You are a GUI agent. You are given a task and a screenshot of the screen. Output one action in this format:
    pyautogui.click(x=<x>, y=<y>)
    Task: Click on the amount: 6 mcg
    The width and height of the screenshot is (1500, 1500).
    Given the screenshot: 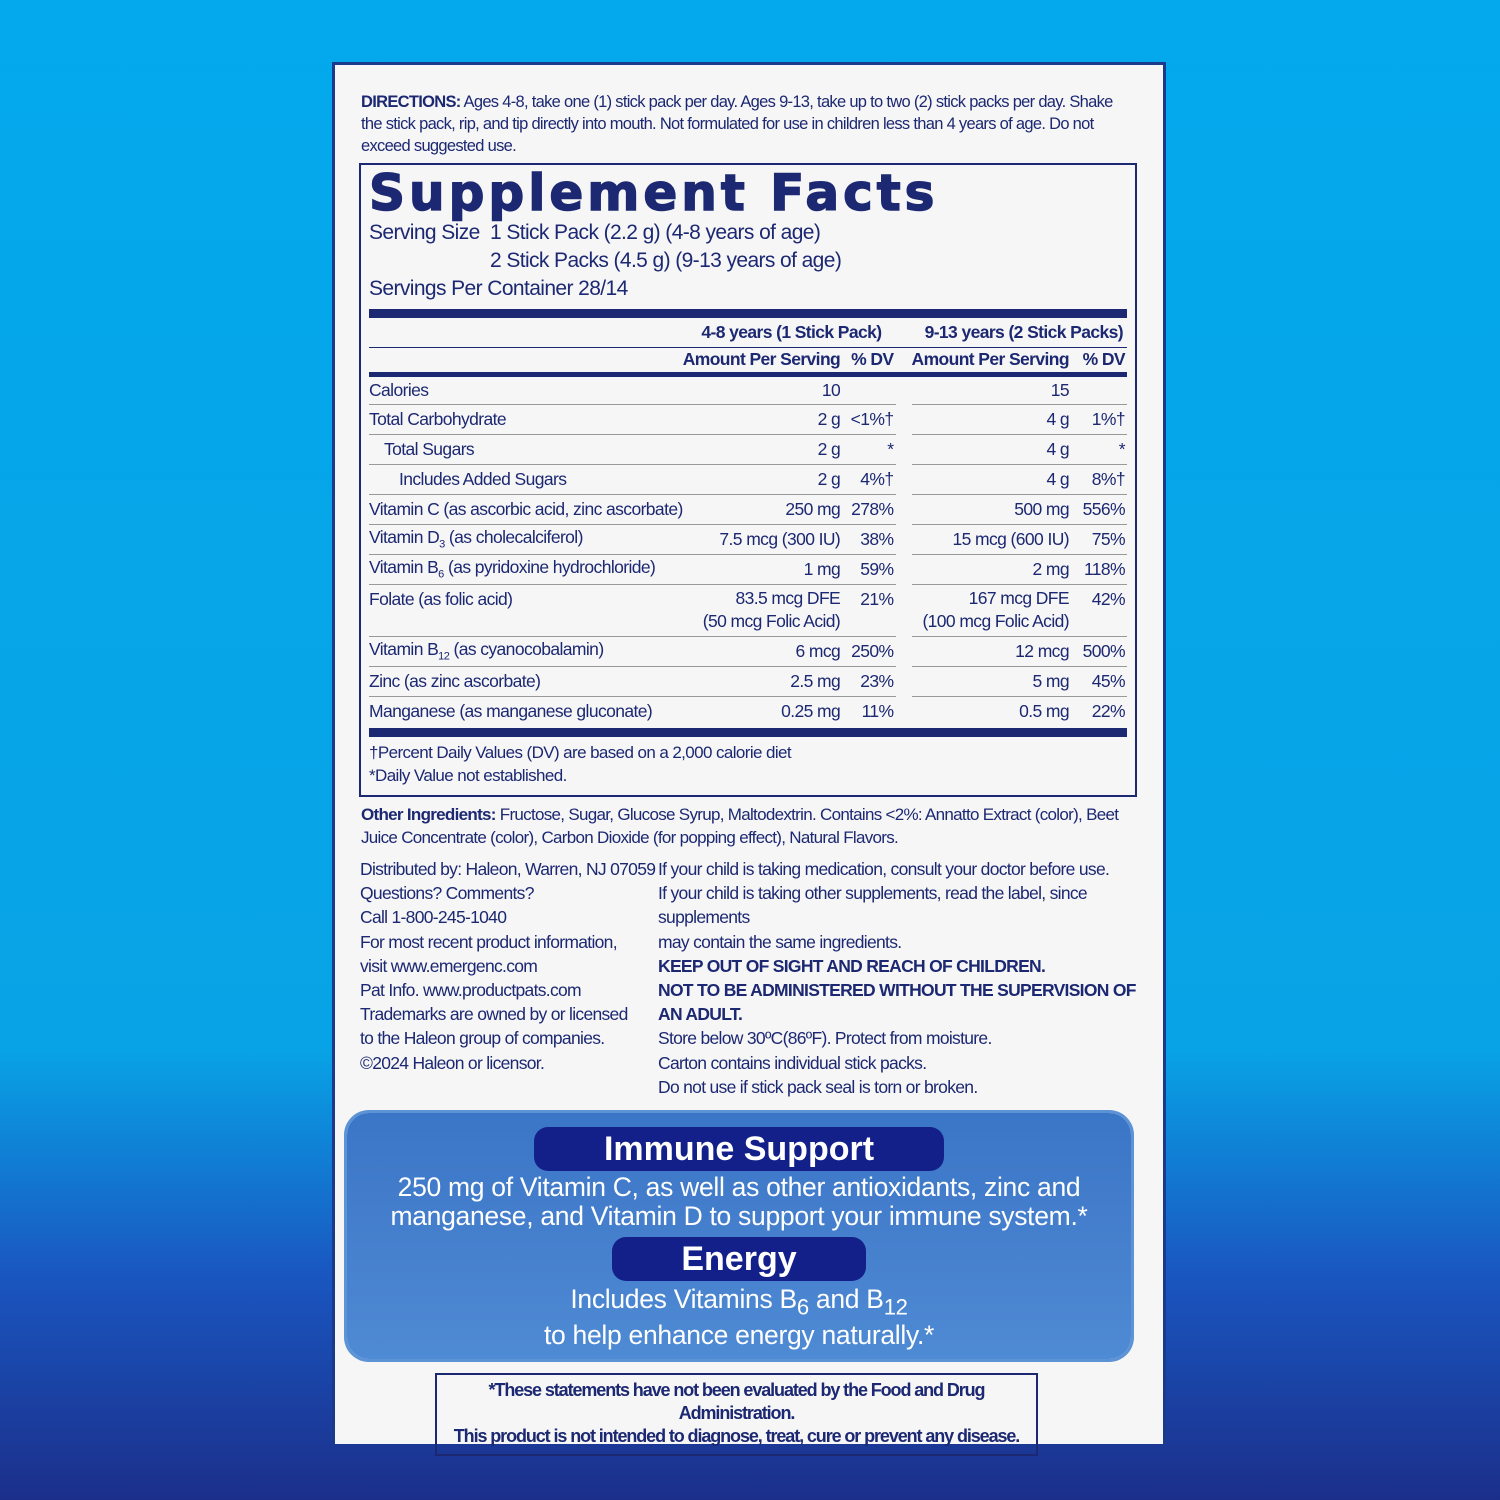 What is the action you would take?
    pyautogui.click(x=762, y=651)
    